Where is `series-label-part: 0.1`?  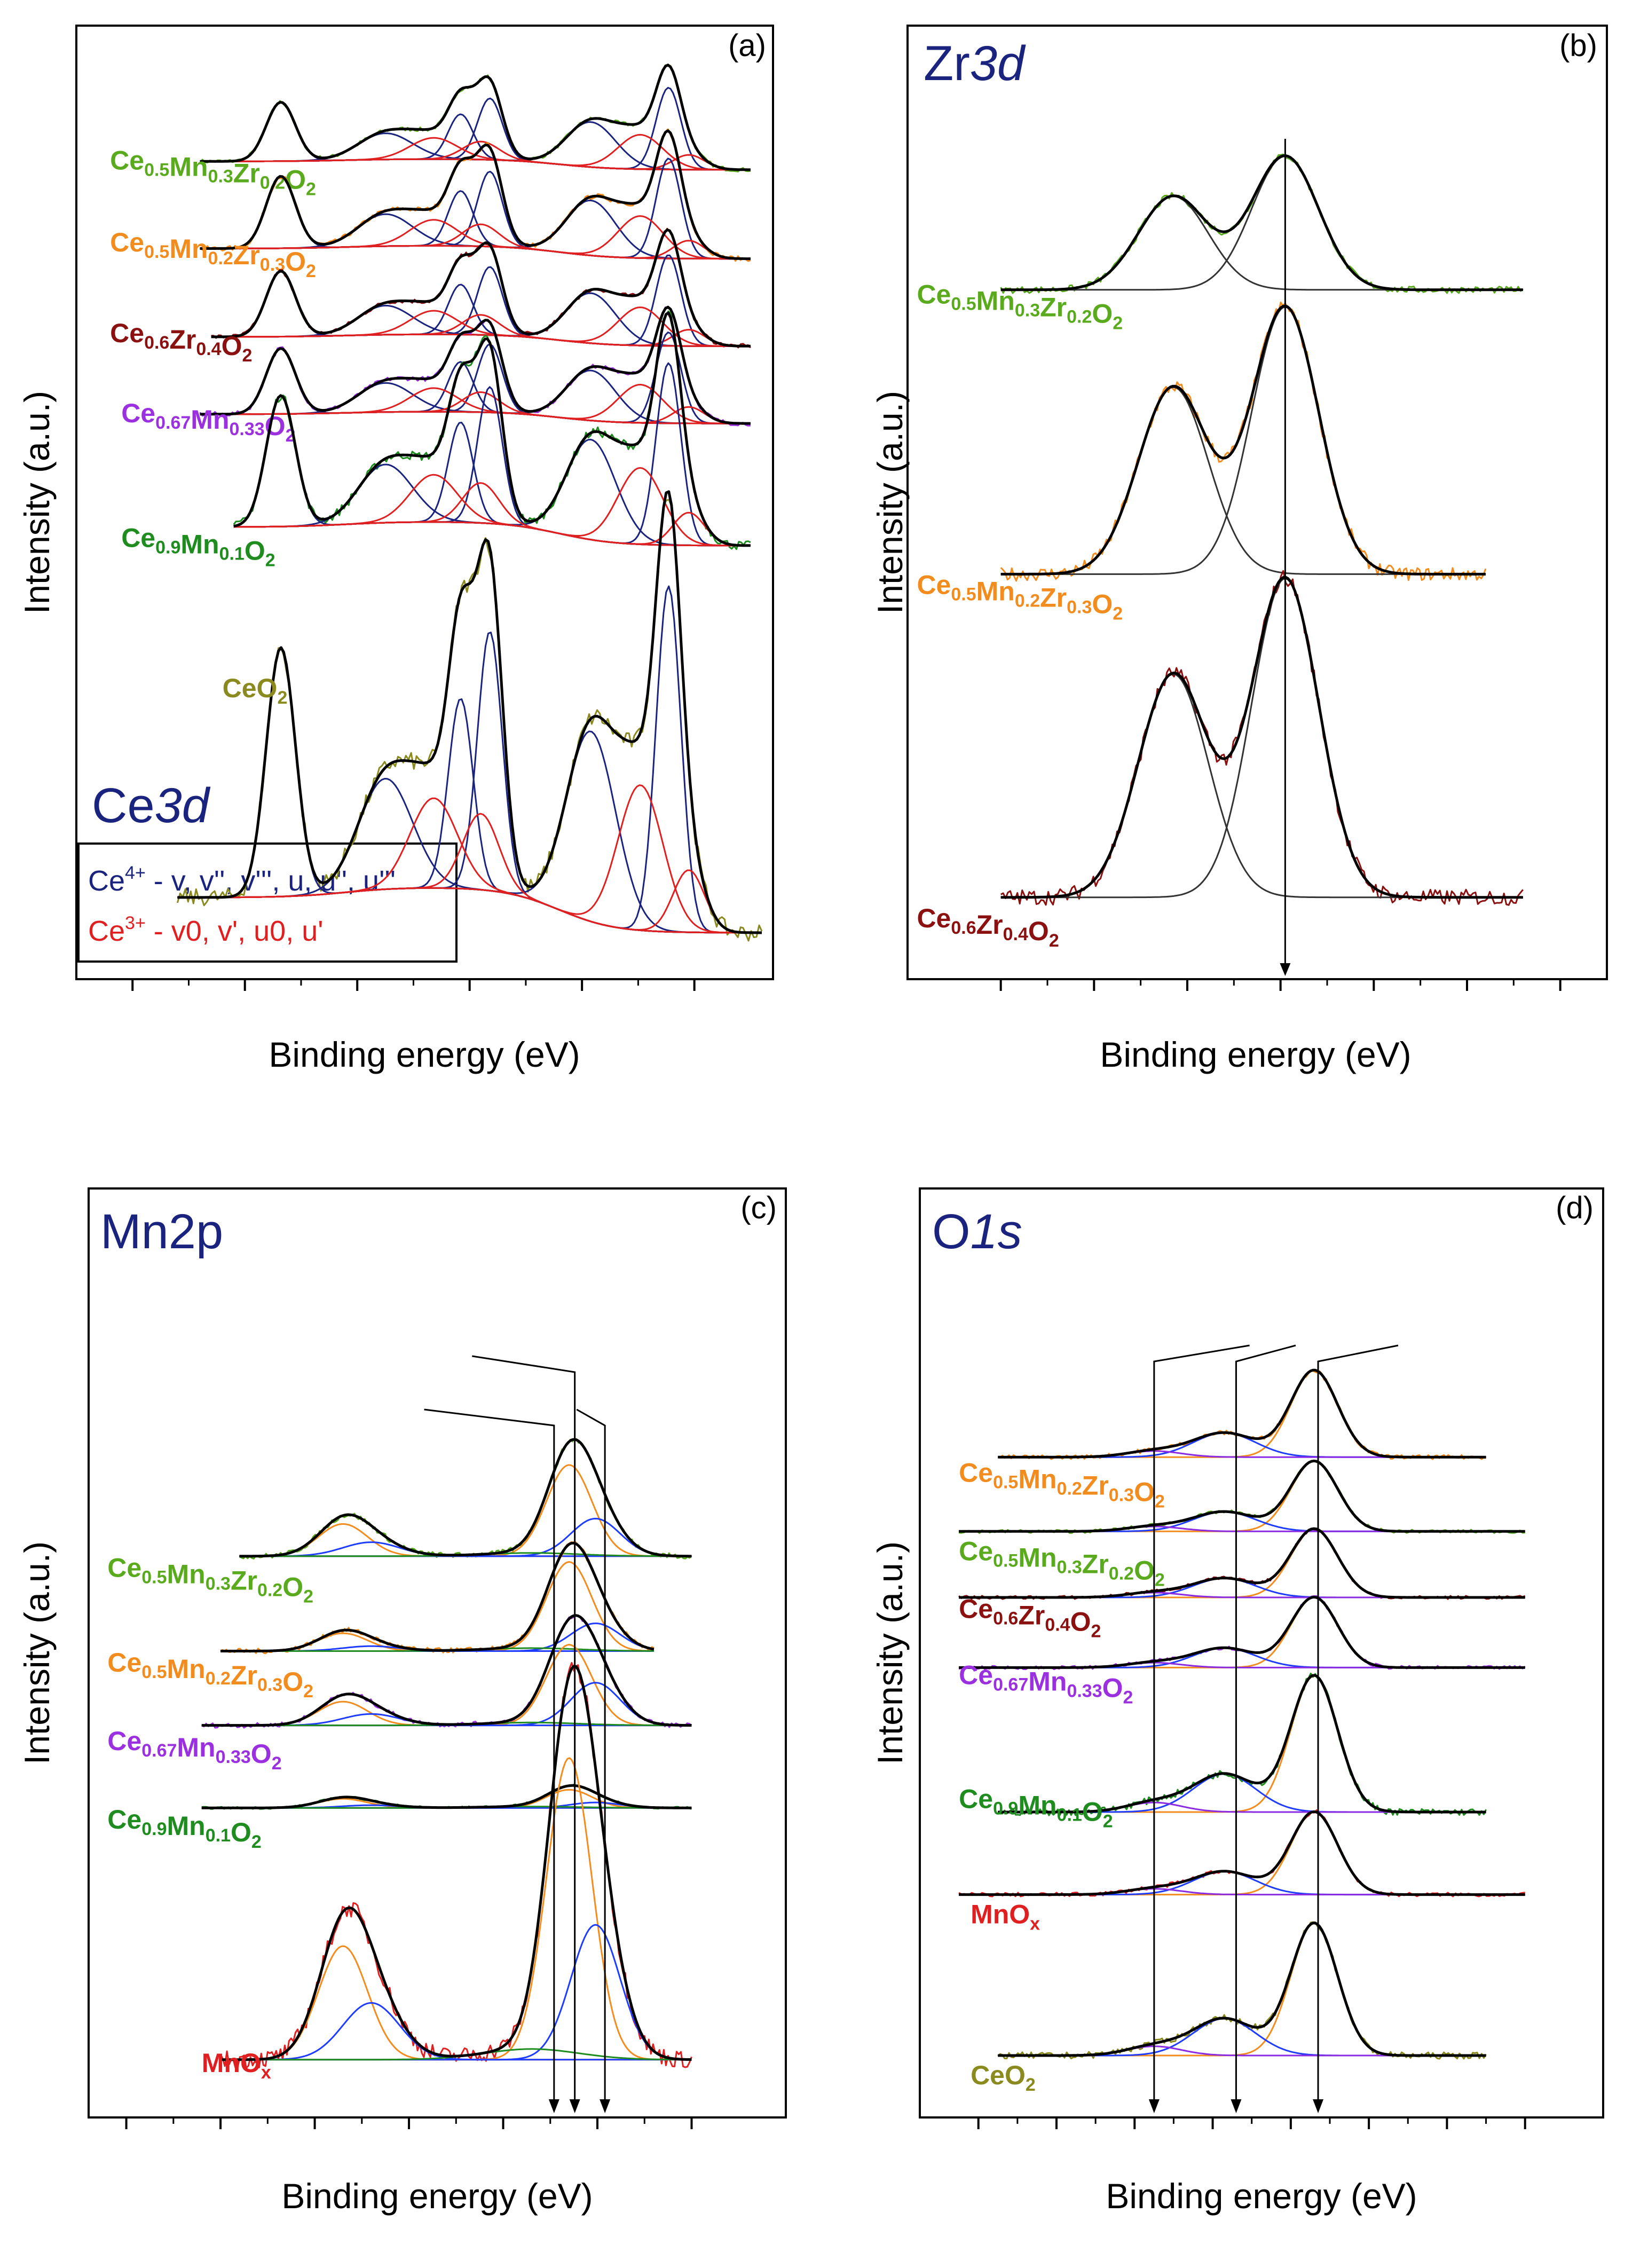
series-label-part: 0.1 is located at coordinates (1069, 1815).